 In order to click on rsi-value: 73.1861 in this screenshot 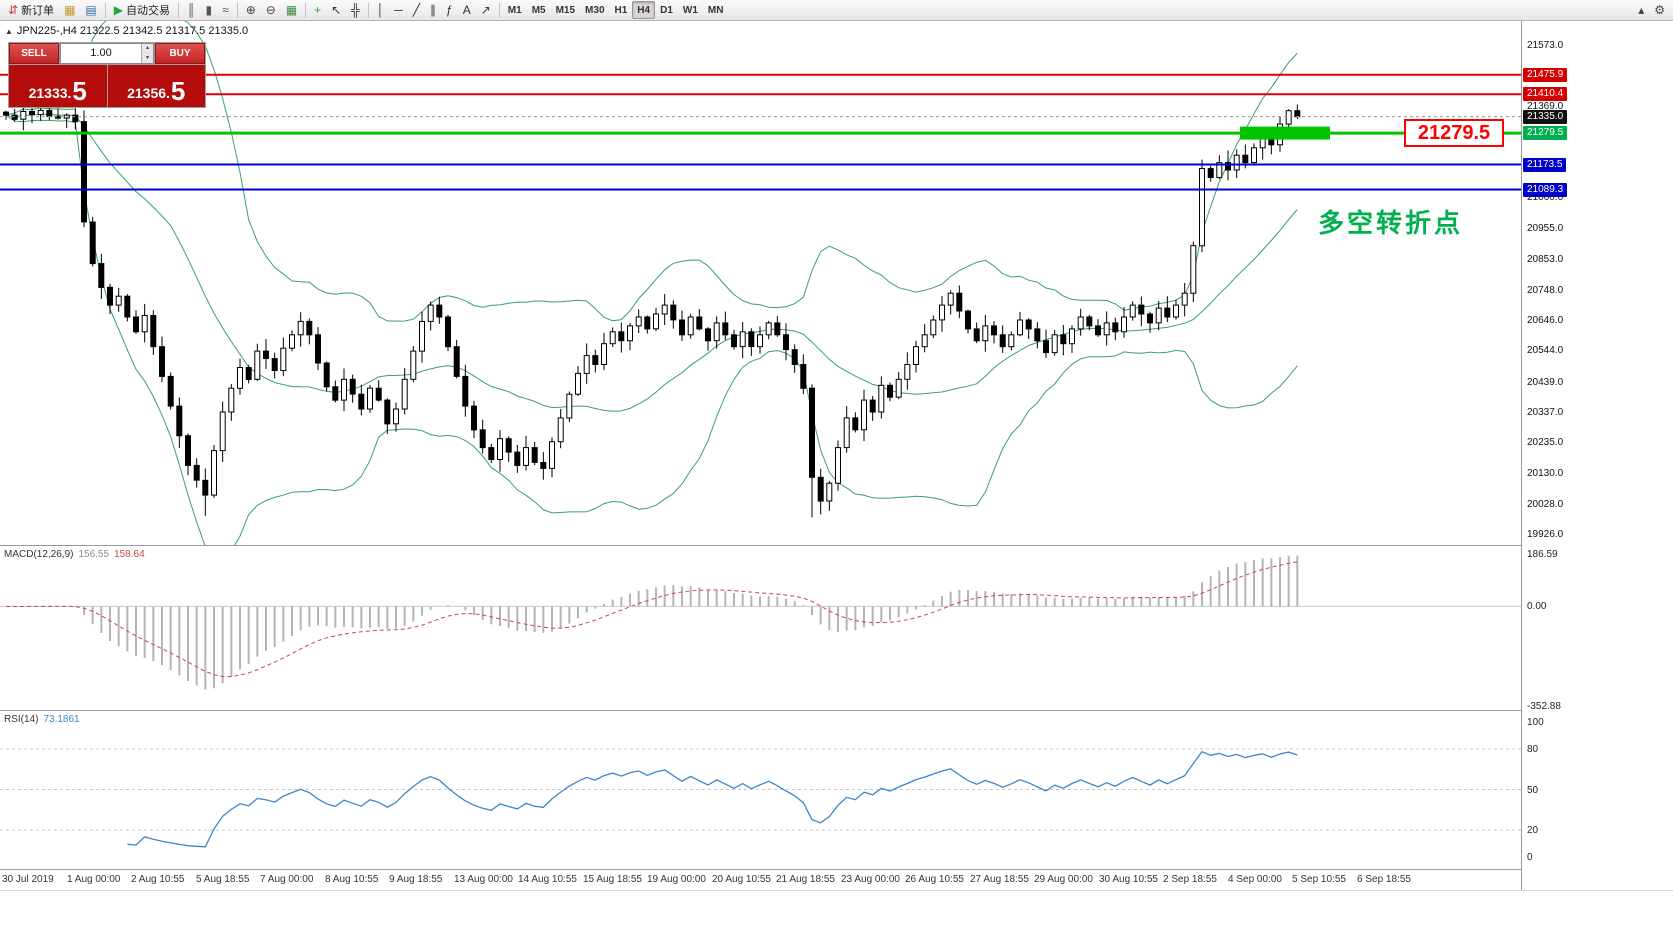, I will do `click(61, 719)`.